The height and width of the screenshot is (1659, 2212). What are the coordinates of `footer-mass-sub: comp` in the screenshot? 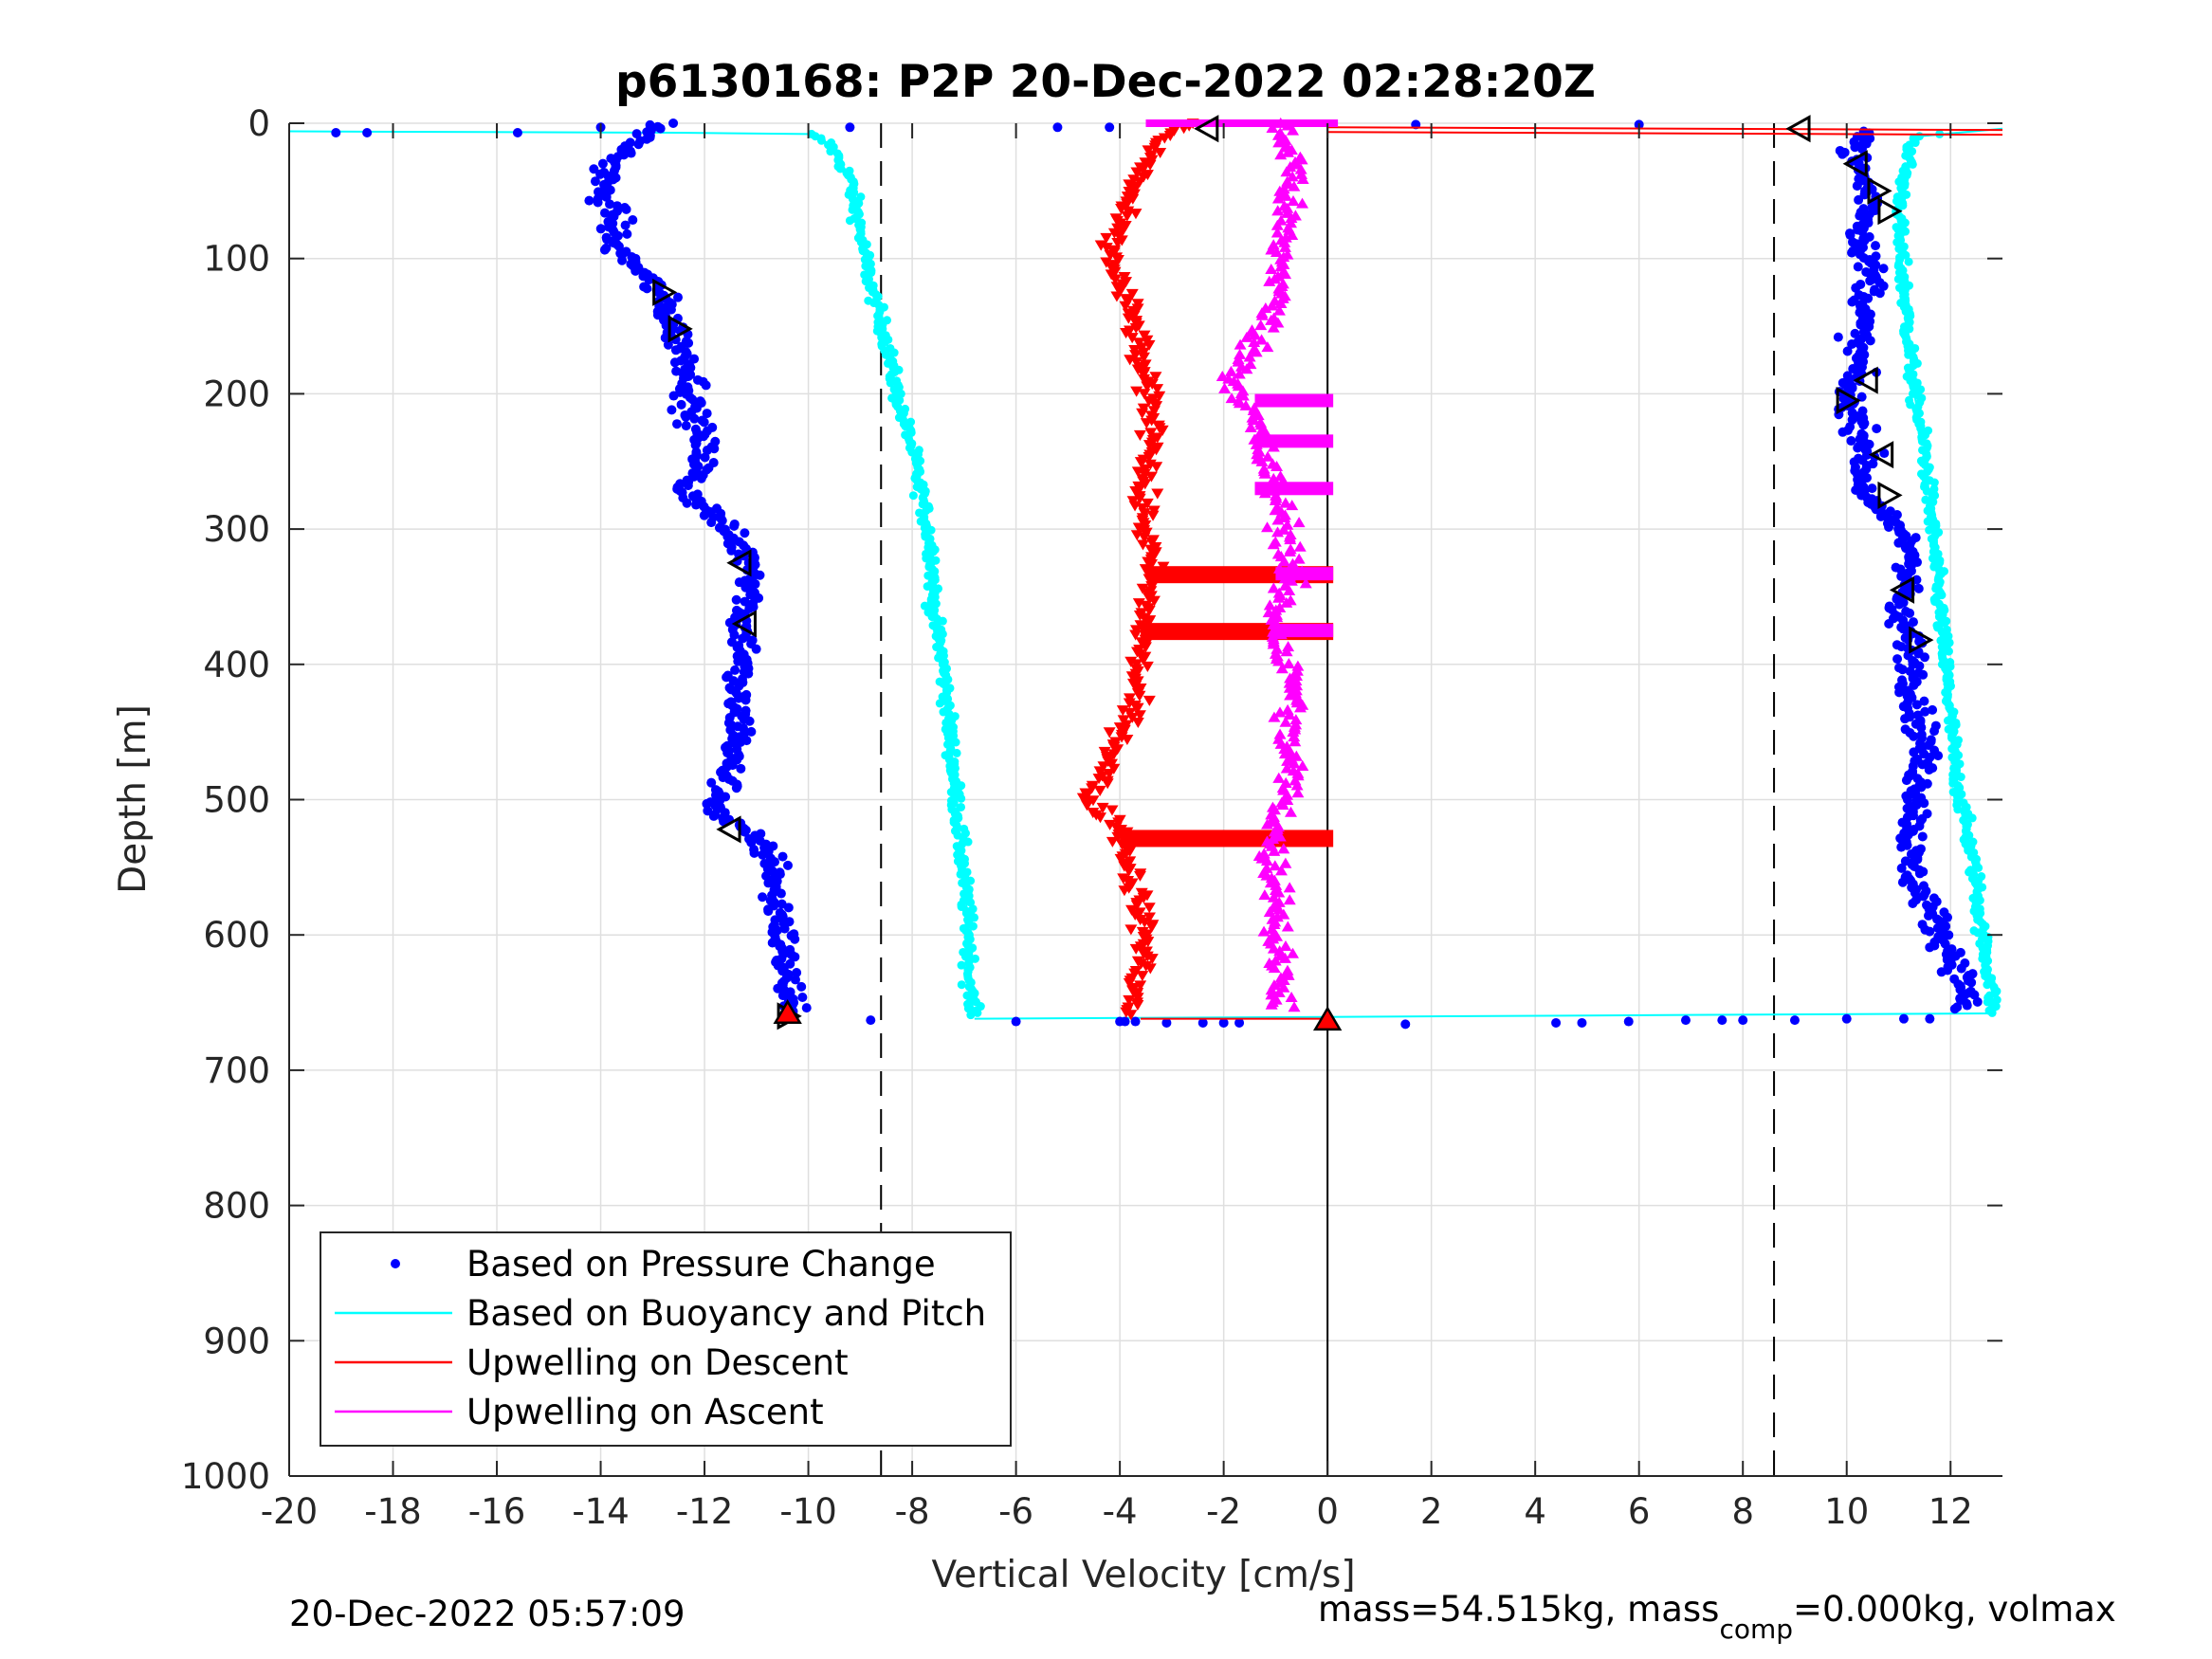 It's located at (1756, 1629).